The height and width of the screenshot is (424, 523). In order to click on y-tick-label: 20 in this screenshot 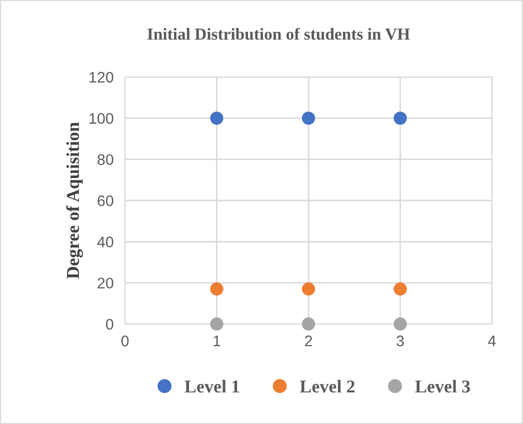, I will do `click(106, 283)`.